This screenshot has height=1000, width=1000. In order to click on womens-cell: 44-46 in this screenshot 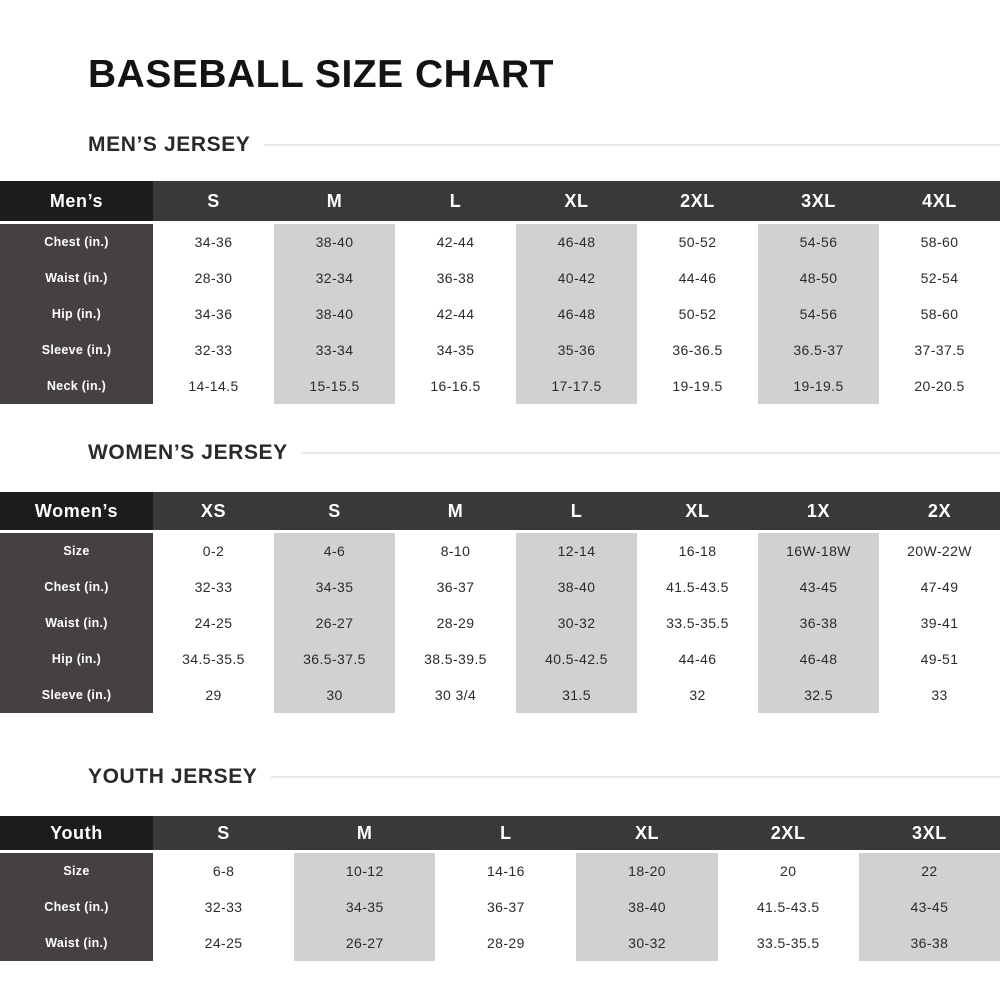, I will do `click(697, 659)`.